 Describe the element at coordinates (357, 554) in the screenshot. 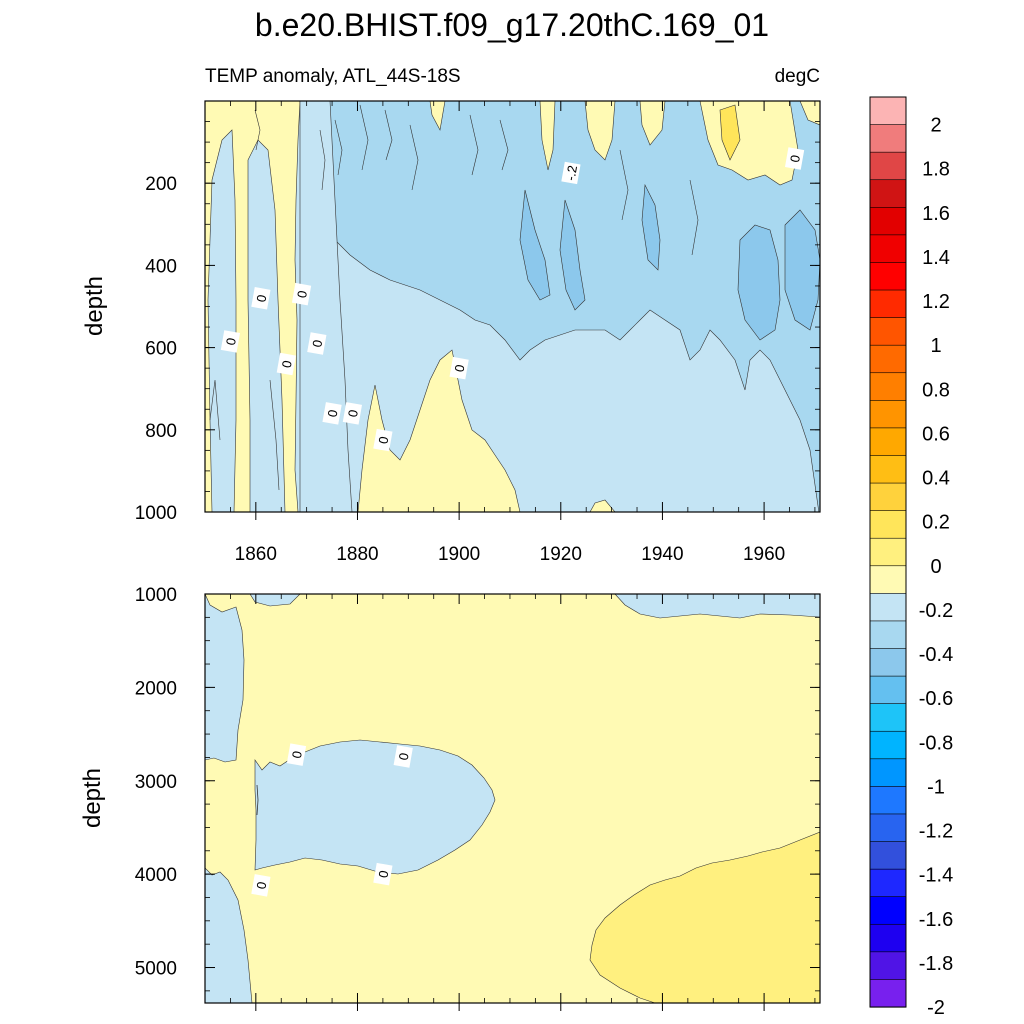

I see `x-tick-label: 1880` at that location.